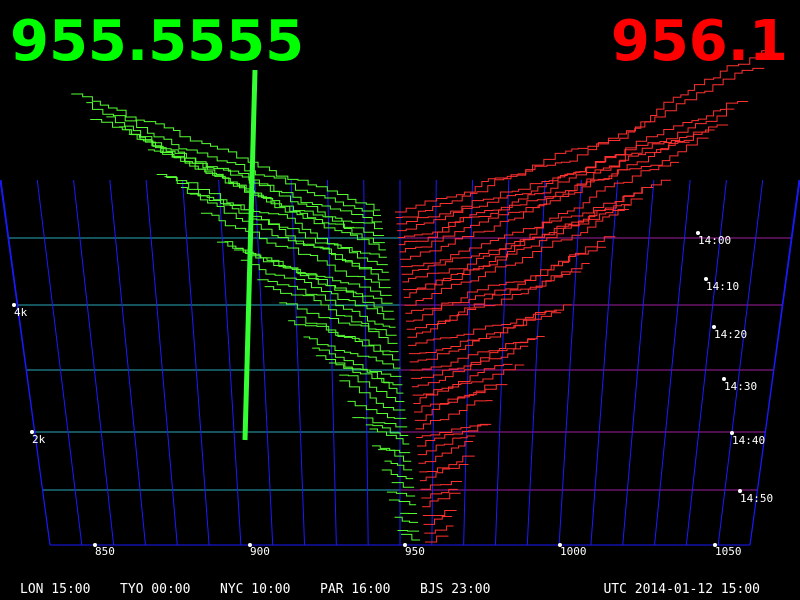 The width and height of the screenshot is (800, 600). What do you see at coordinates (756, 498) in the screenshot?
I see `time-label: 14:50` at bounding box center [756, 498].